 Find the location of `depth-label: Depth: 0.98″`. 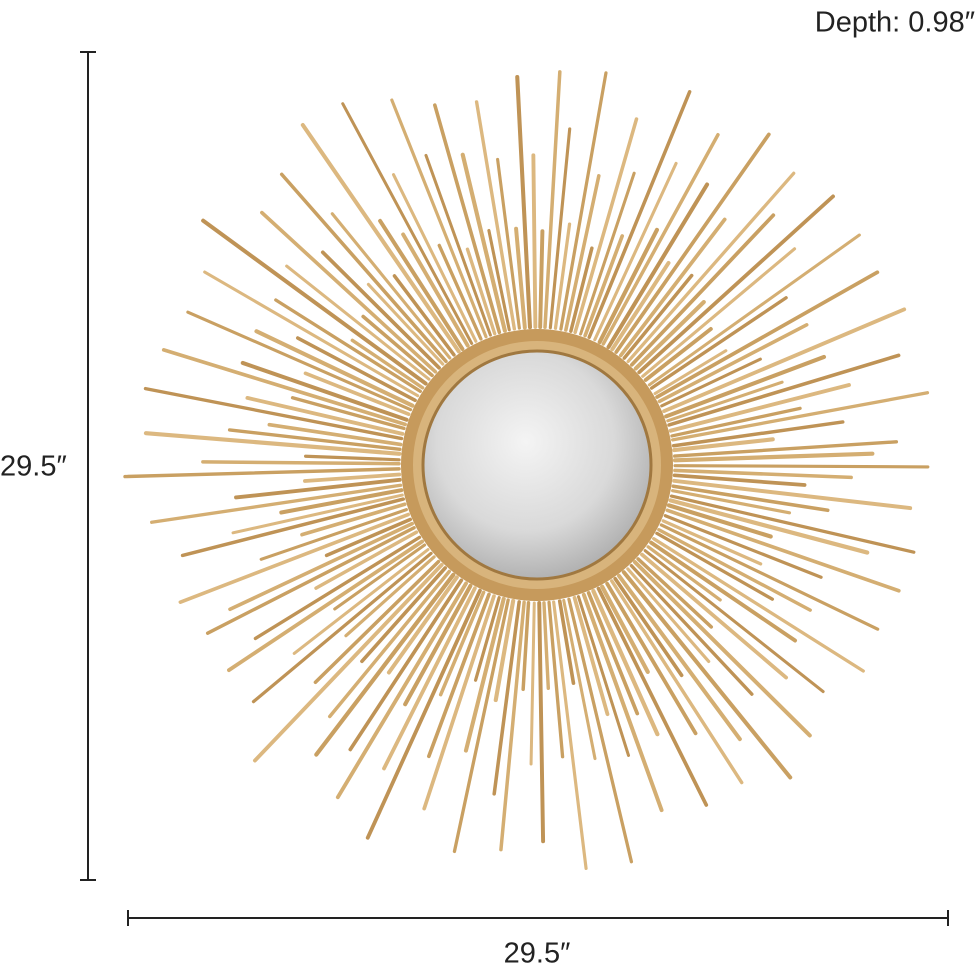

depth-label: Depth: 0.98″ is located at coordinates (895, 23).